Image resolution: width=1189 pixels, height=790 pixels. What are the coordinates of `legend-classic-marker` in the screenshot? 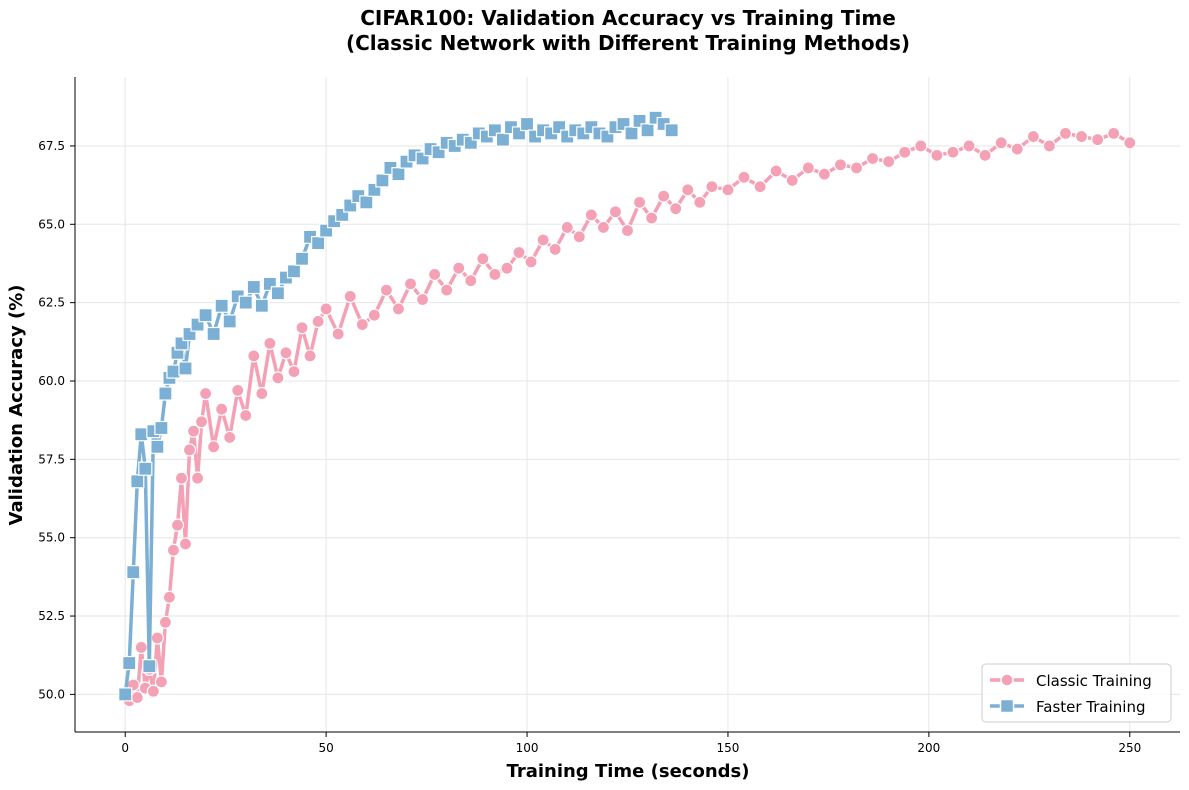 It's located at (1007, 680).